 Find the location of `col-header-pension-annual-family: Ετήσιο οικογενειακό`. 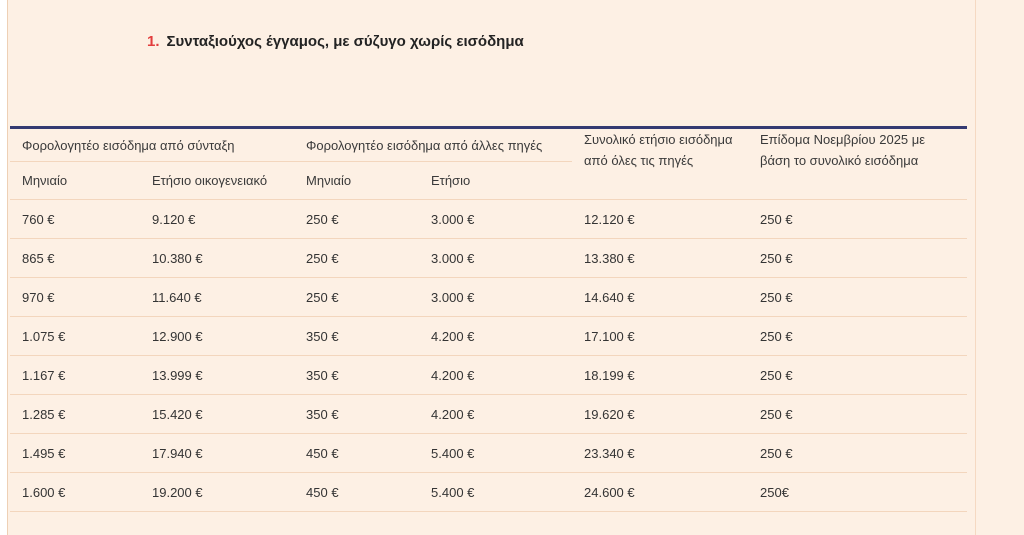

col-header-pension-annual-family: Ετήσιο οικογενειακό is located at coordinates (217, 180).